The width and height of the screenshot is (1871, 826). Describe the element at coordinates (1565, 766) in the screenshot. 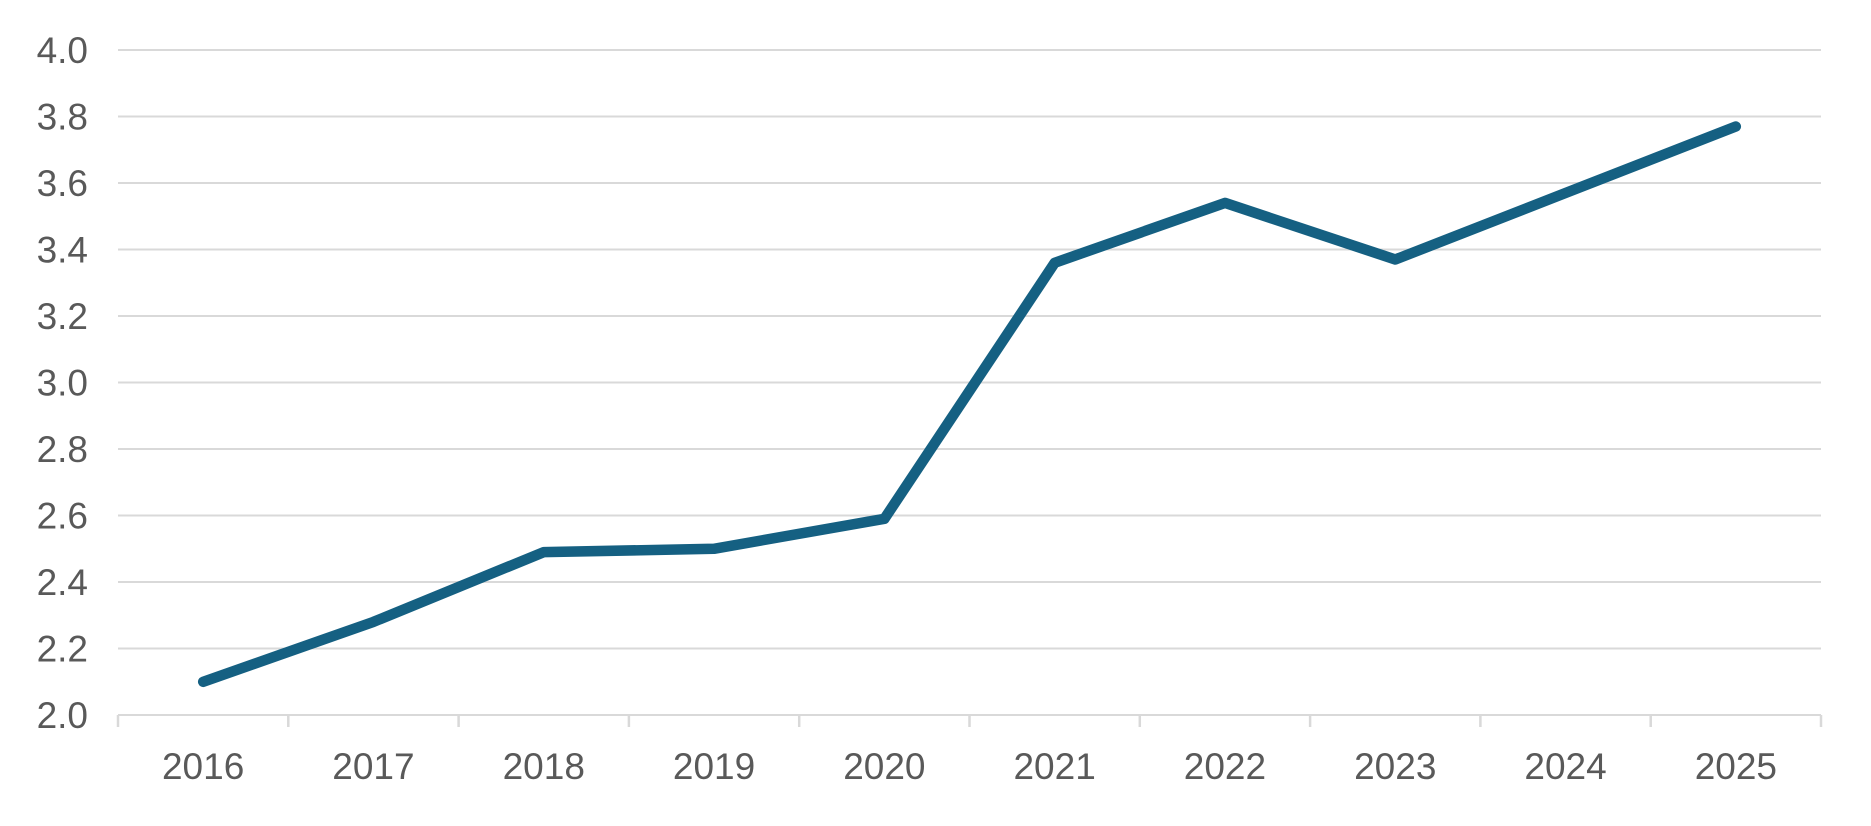

I see `x-axis-tick-label: 2024` at that location.